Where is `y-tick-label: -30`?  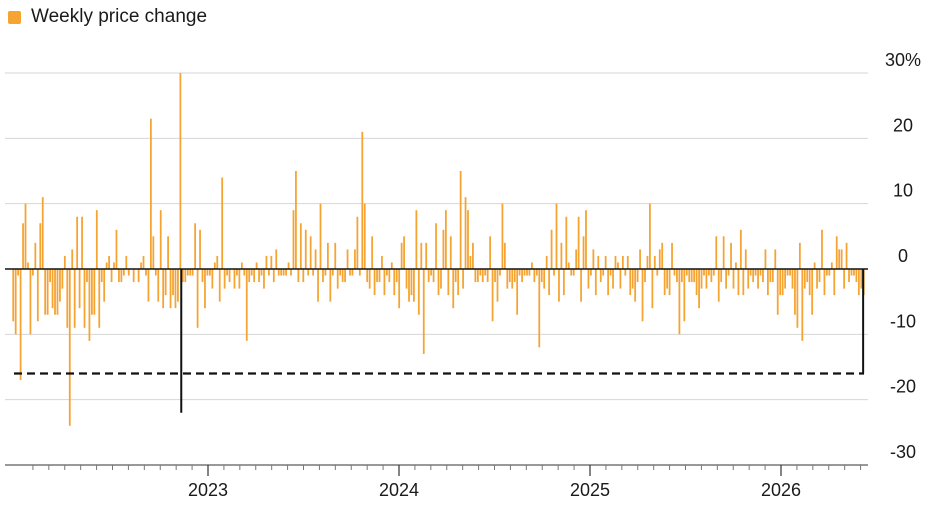
y-tick-label: -30 is located at coordinates (903, 452).